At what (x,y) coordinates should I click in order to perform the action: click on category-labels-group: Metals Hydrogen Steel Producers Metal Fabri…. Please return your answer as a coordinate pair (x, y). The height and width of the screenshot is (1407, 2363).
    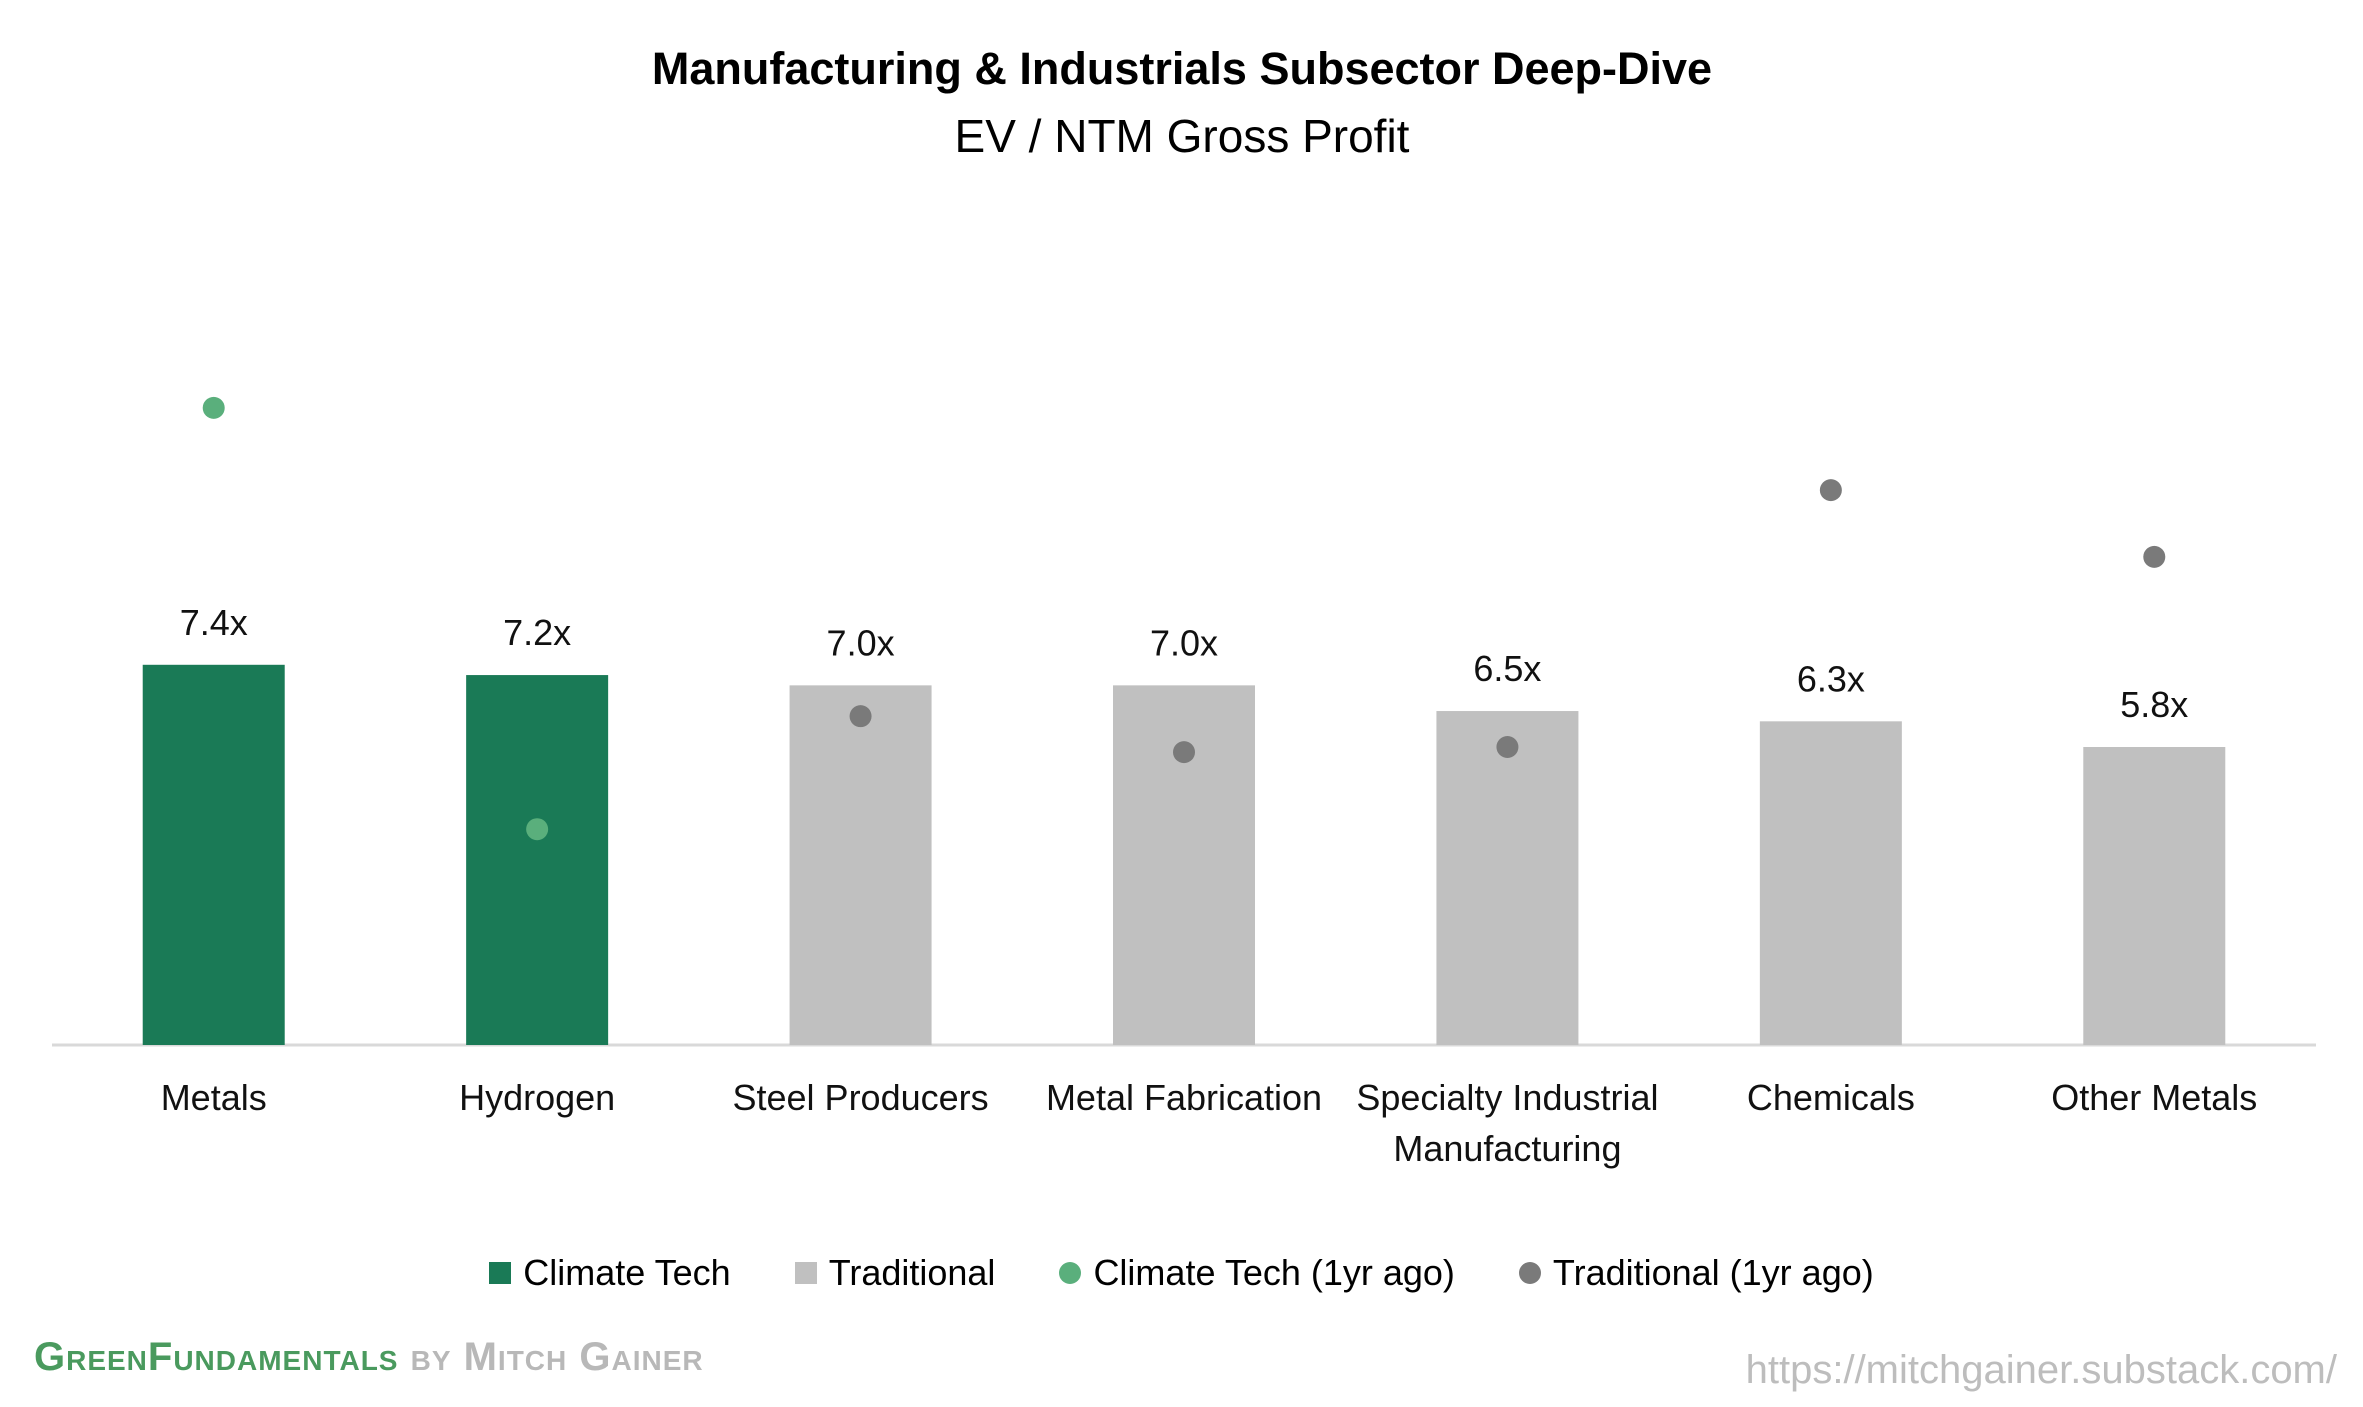
    Looking at the image, I should click on (1209, 1123).